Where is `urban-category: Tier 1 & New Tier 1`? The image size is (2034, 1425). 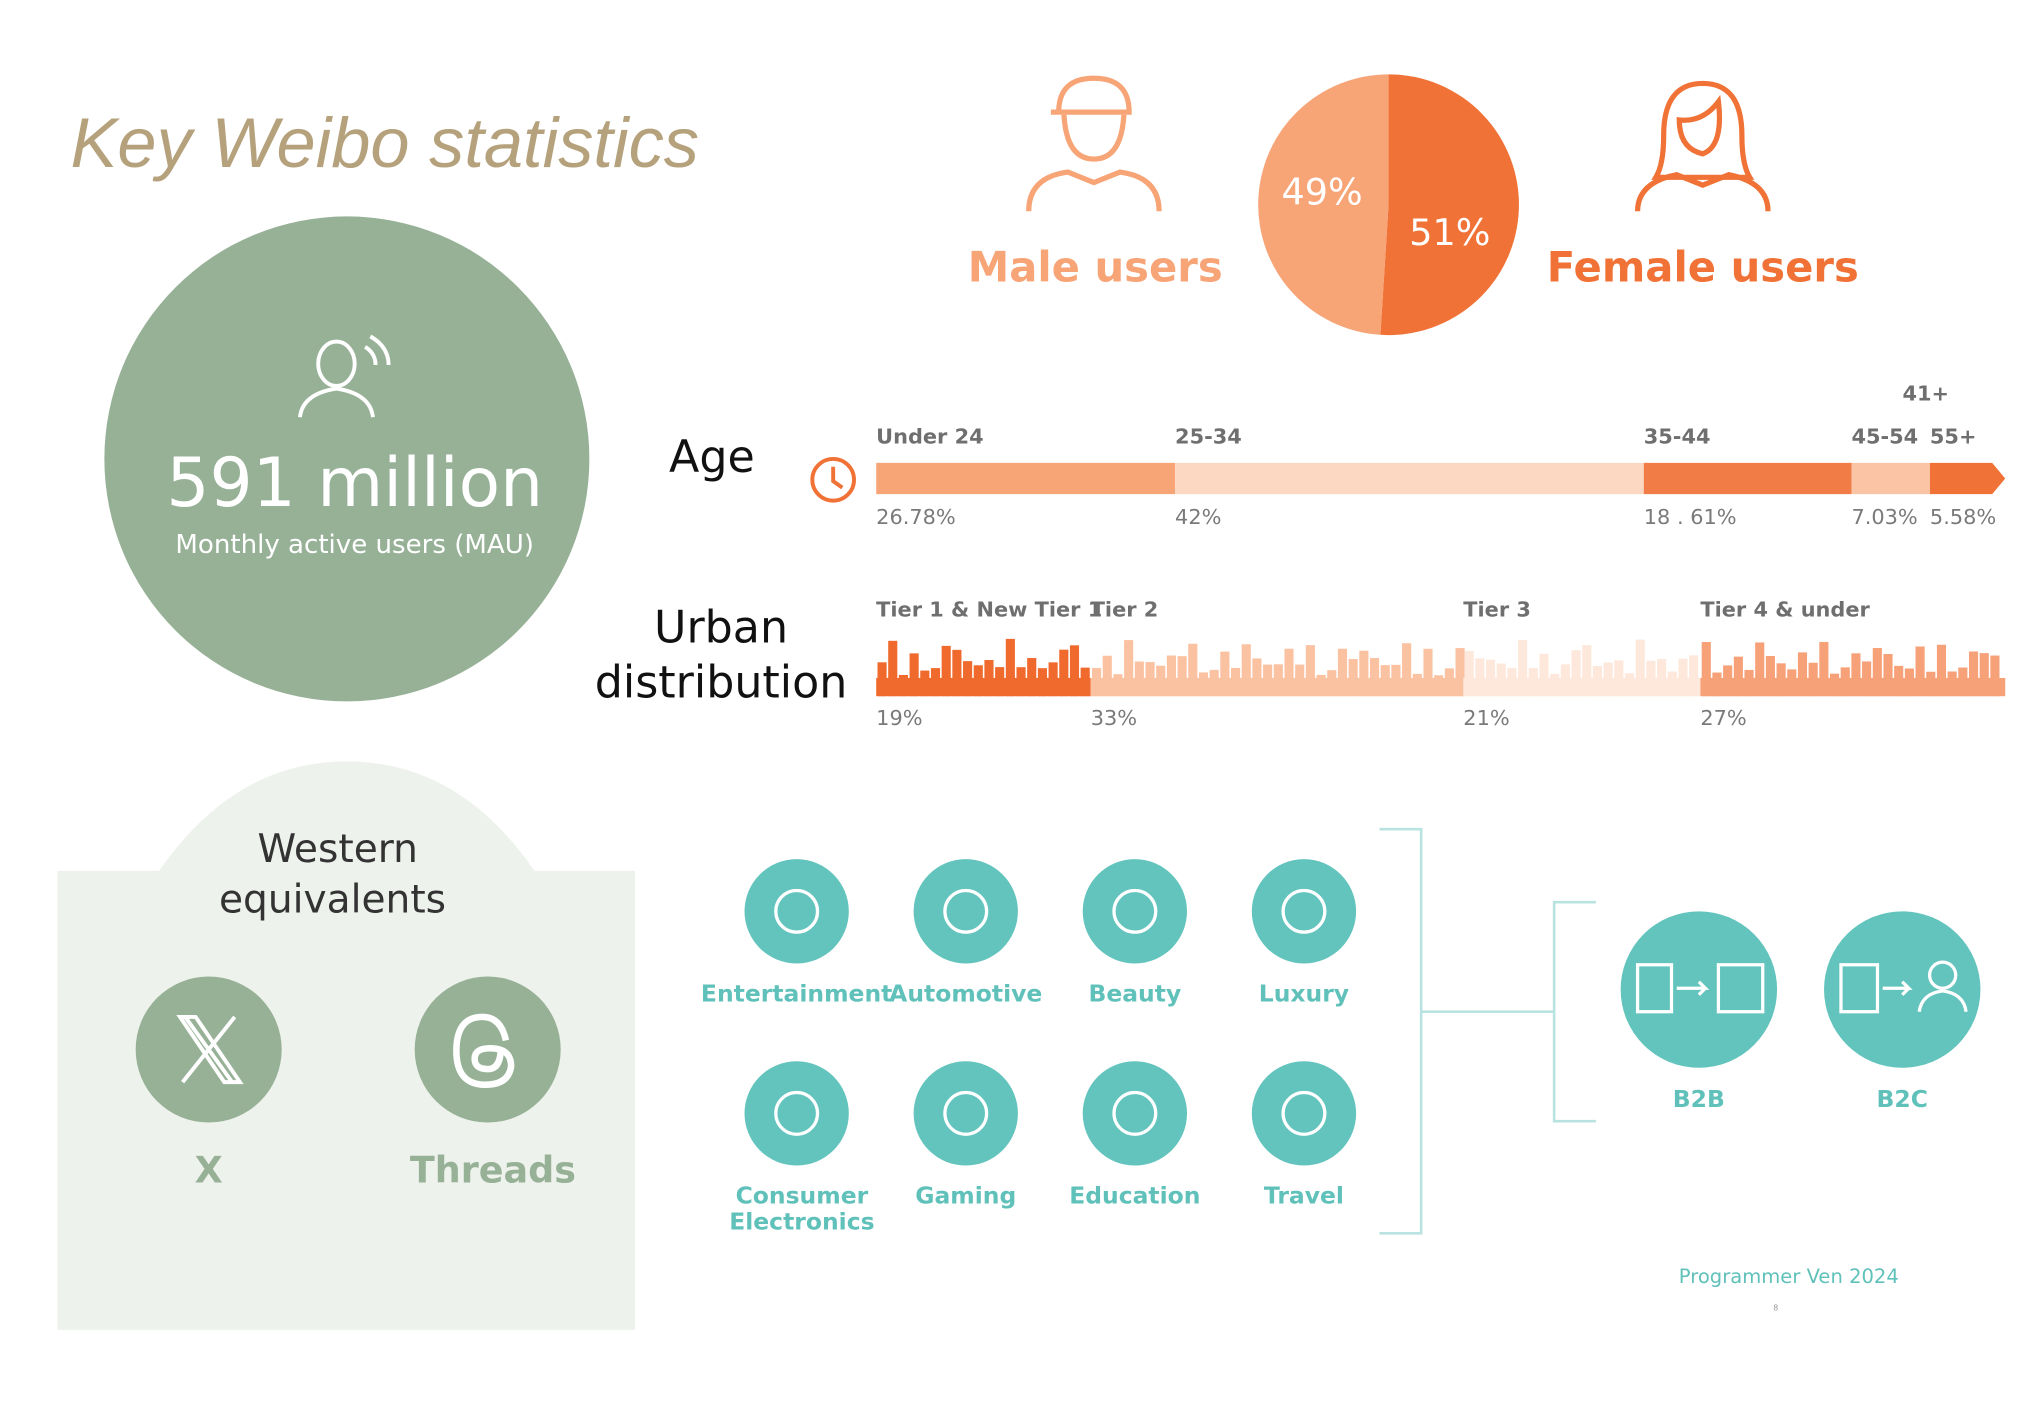
urban-category: Tier 1 & New Tier 1 is located at coordinates (989, 610).